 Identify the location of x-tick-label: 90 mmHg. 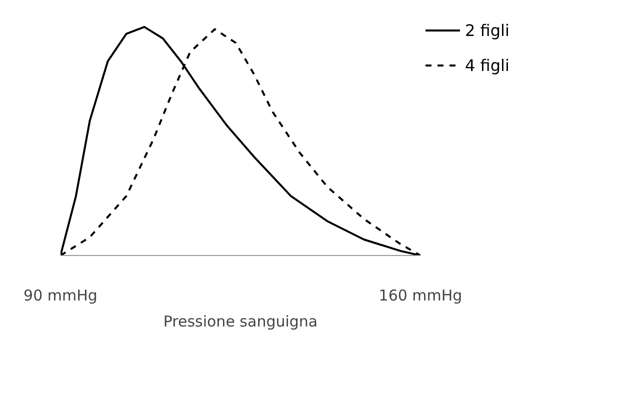
(61, 295).